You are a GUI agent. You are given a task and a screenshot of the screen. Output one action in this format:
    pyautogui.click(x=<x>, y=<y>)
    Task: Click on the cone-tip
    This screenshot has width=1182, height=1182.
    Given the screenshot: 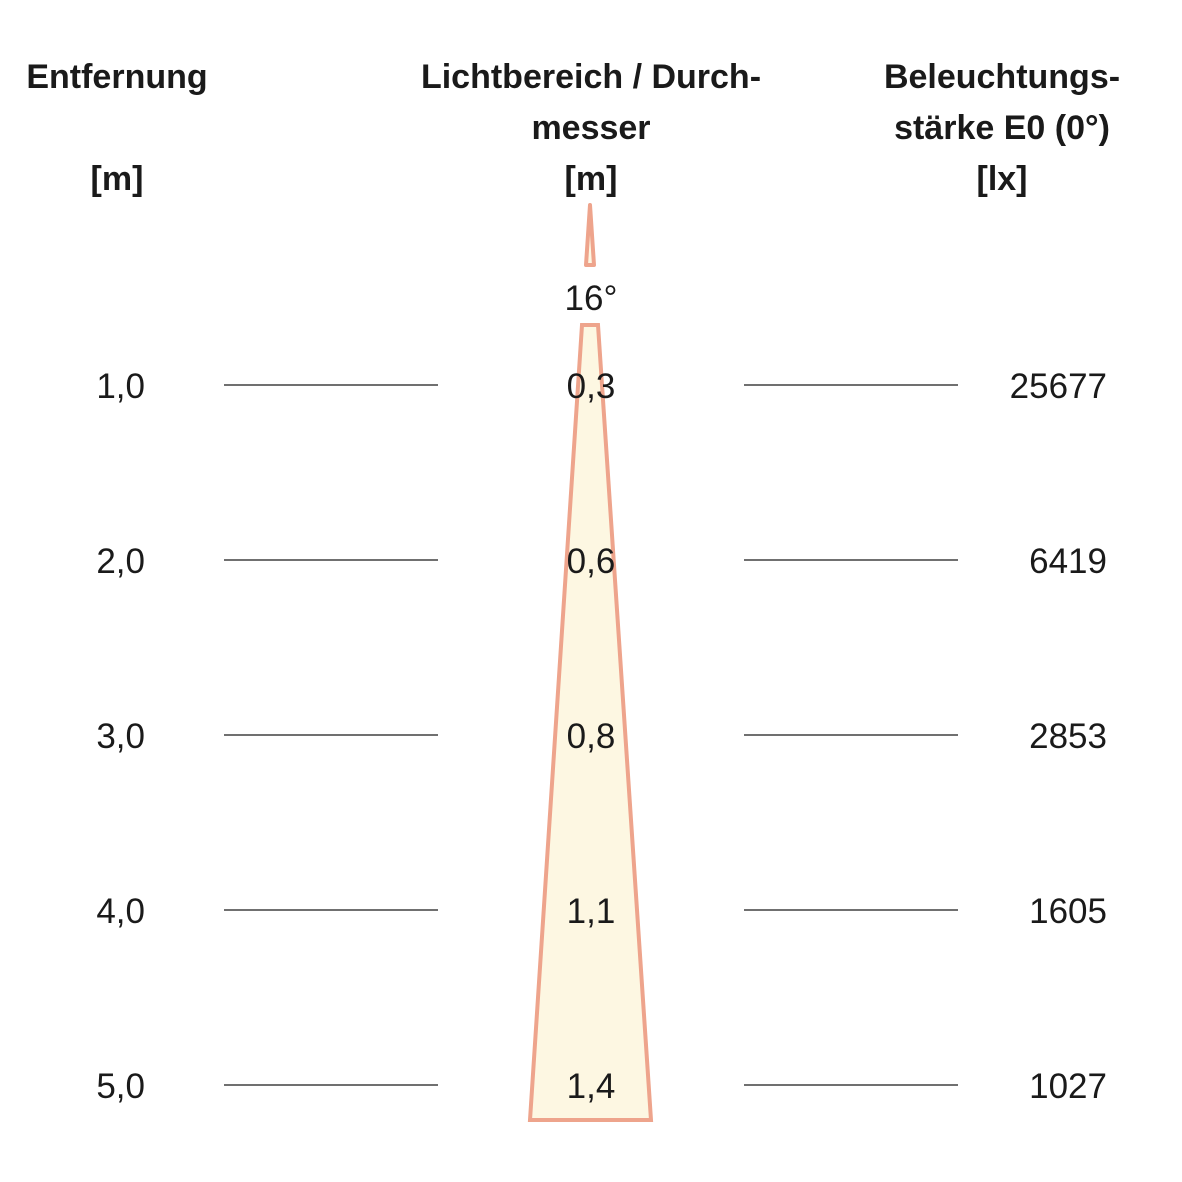 What is the action you would take?
    pyautogui.click(x=590, y=235)
    